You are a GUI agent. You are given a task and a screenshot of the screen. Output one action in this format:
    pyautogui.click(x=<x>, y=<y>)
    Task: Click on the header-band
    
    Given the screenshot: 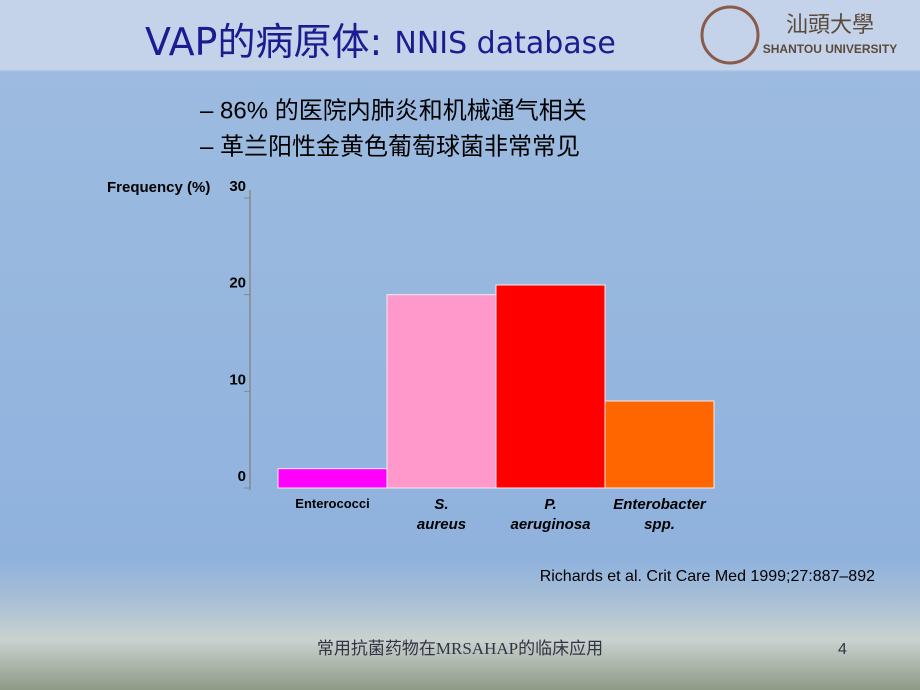 What is the action you would take?
    pyautogui.click(x=460, y=35)
    